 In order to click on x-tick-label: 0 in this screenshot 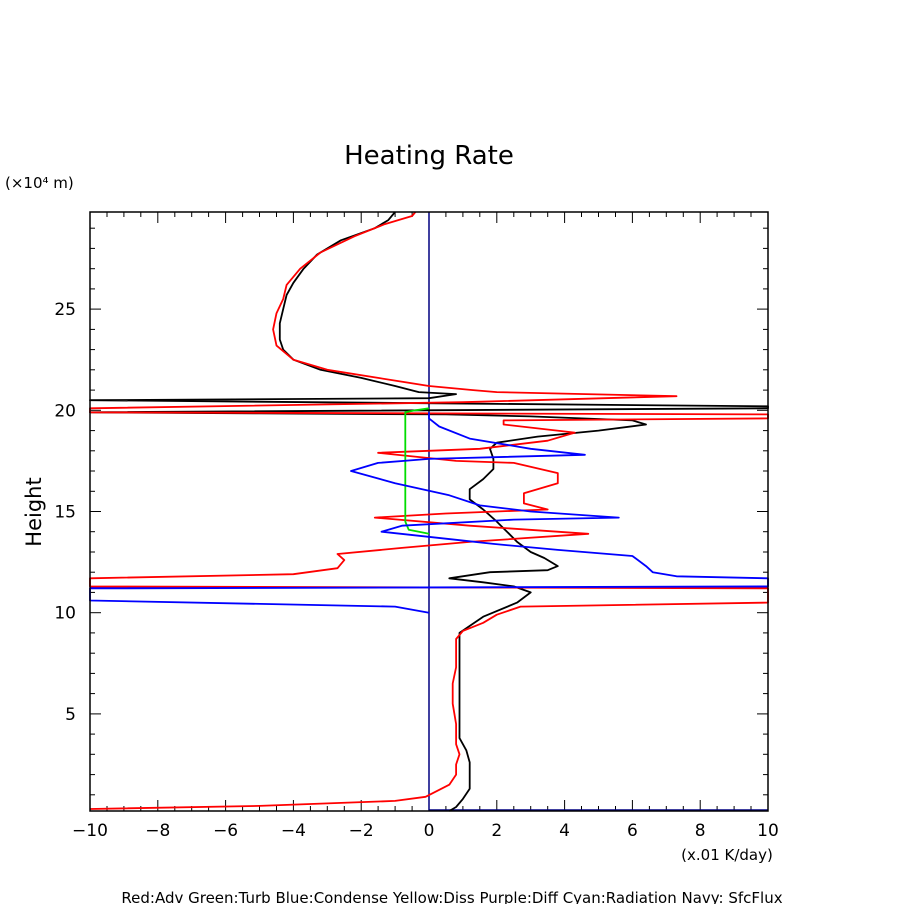, I will do `click(429, 831)`.